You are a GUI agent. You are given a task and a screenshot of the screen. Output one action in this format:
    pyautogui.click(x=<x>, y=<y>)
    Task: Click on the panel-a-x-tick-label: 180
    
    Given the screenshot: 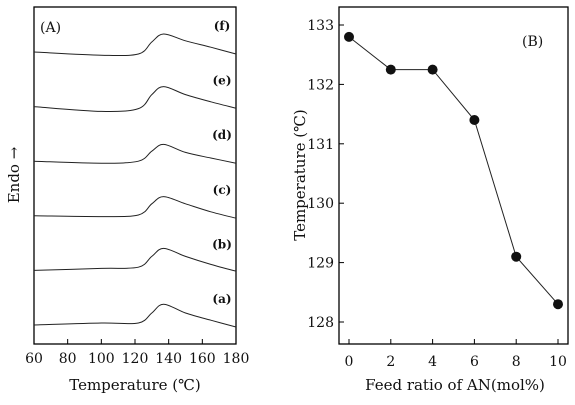 What is the action you would take?
    pyautogui.click(x=236, y=359)
    